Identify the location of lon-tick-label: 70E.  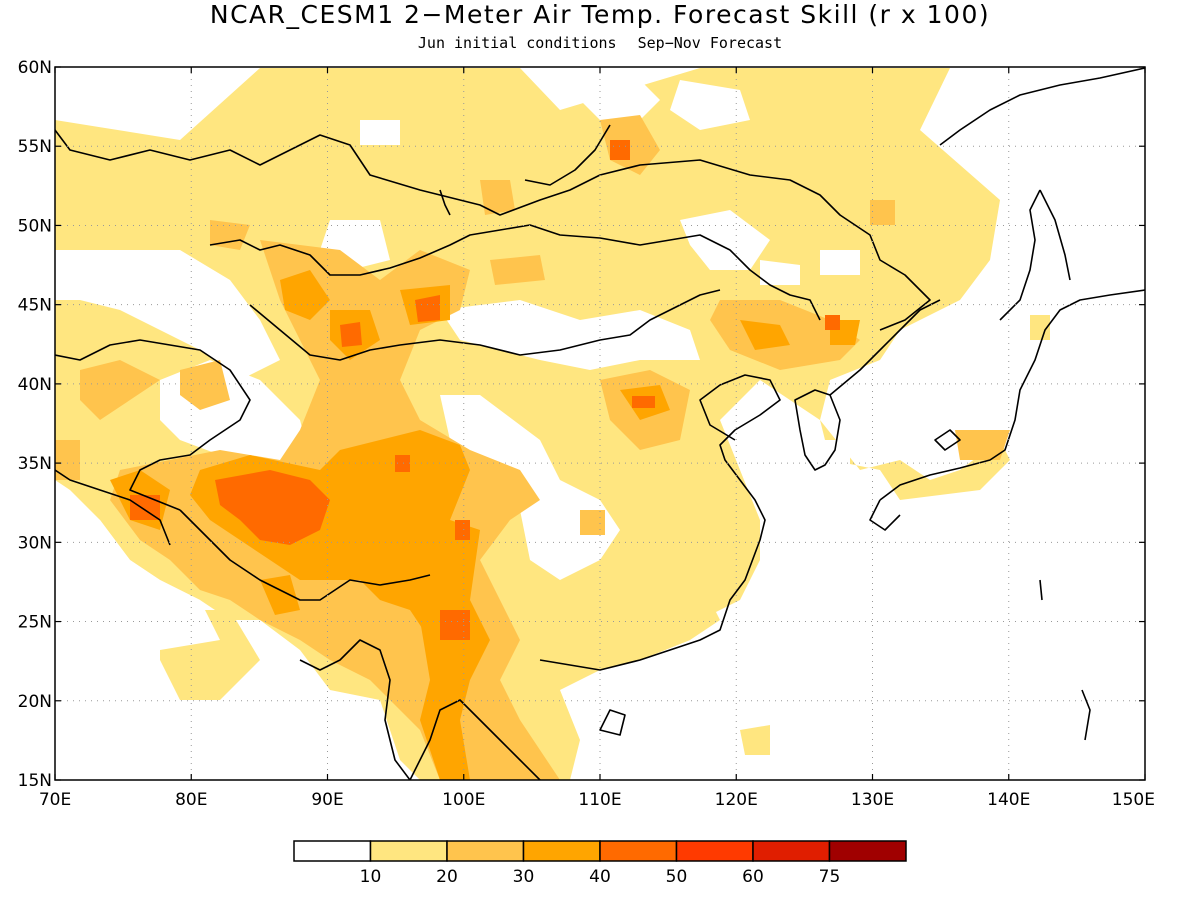
(55, 800).